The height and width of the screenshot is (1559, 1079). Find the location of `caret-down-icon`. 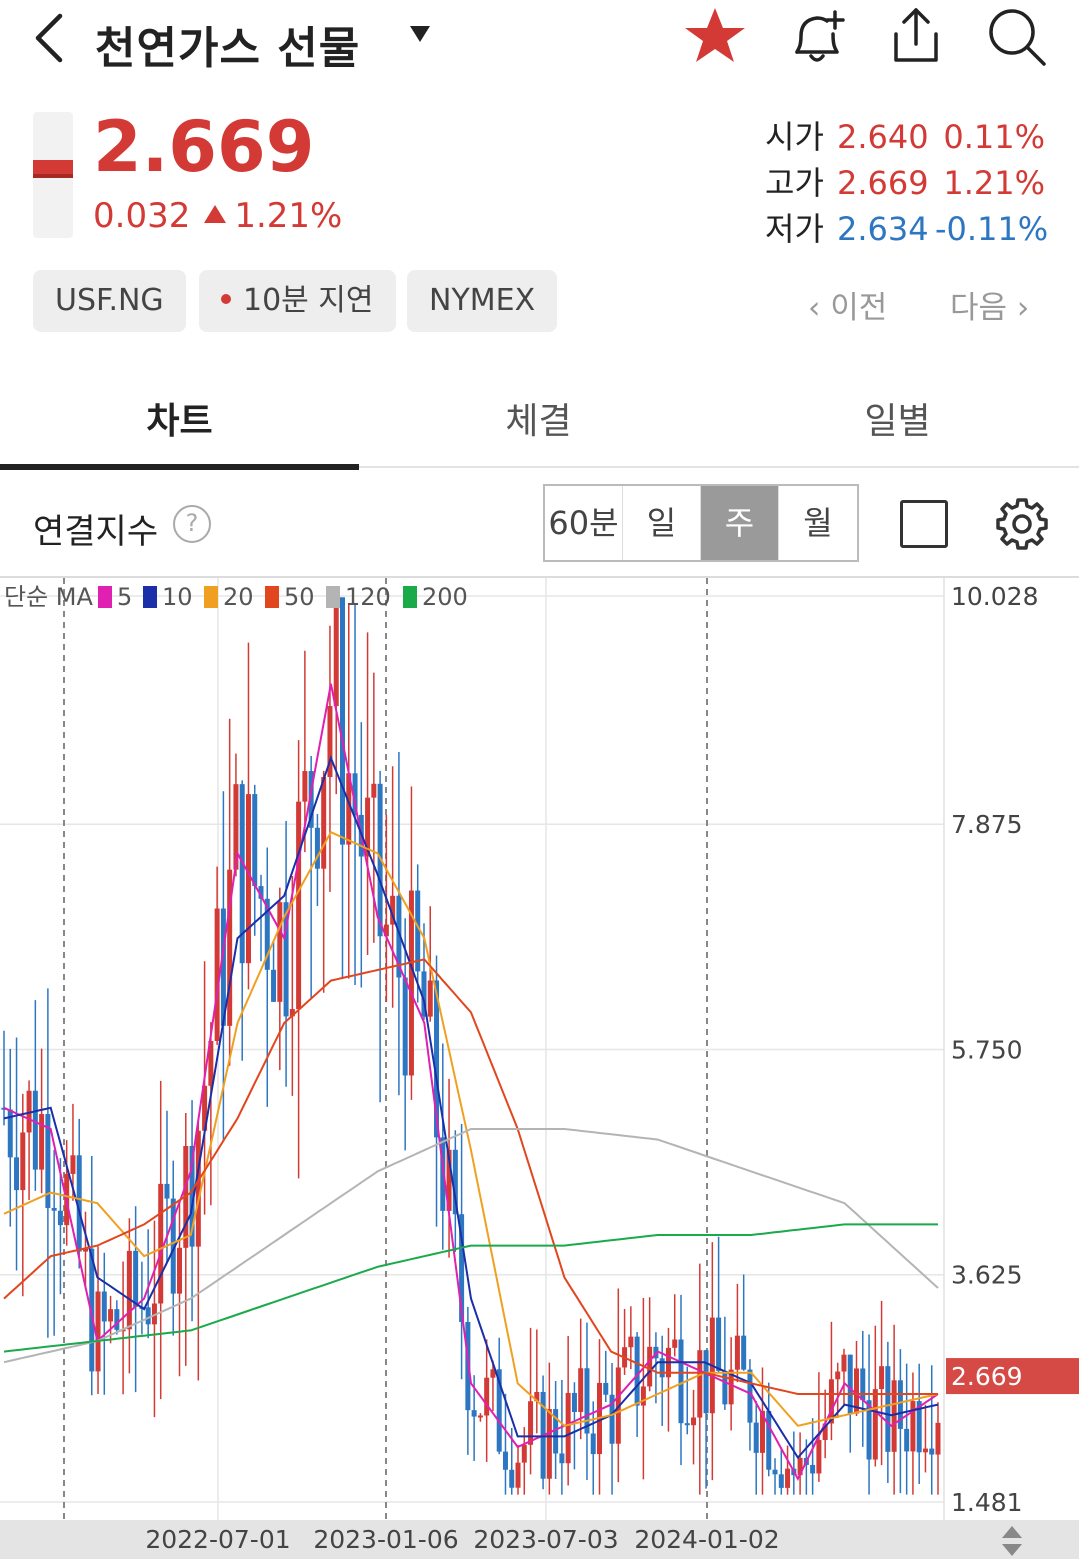

caret-down-icon is located at coordinates (420, 34).